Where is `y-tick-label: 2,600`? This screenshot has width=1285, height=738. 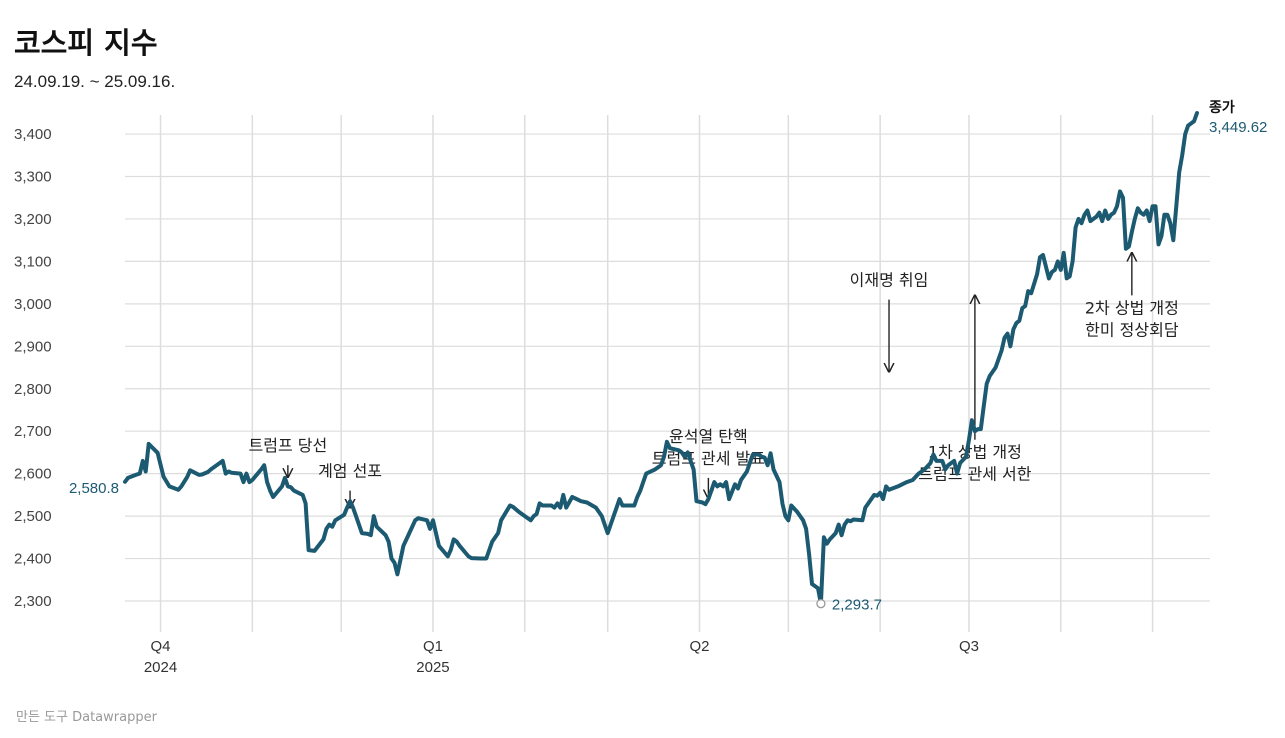 y-tick-label: 2,600 is located at coordinates (33, 474).